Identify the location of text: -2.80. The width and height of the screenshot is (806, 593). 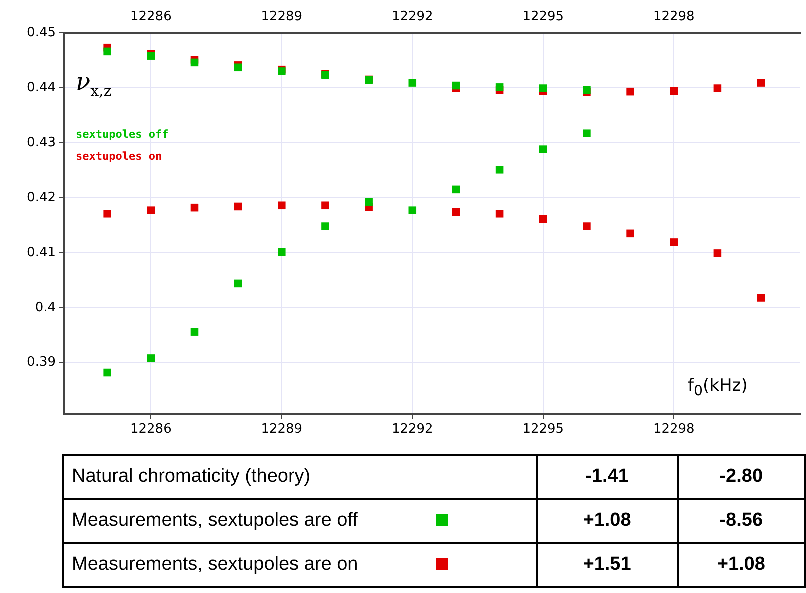
(741, 477).